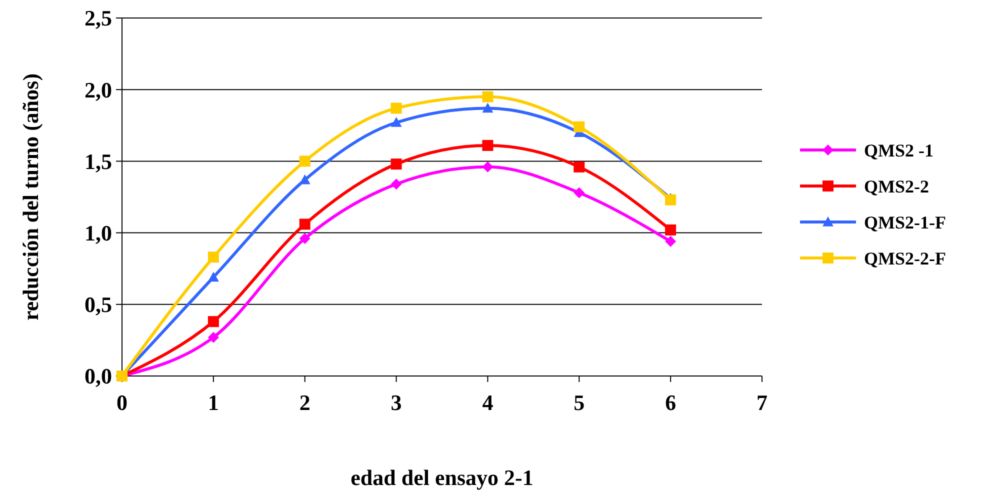 Image resolution: width=984 pixels, height=497 pixels. What do you see at coordinates (396, 402) in the screenshot?
I see `x-tick-label: 3` at bounding box center [396, 402].